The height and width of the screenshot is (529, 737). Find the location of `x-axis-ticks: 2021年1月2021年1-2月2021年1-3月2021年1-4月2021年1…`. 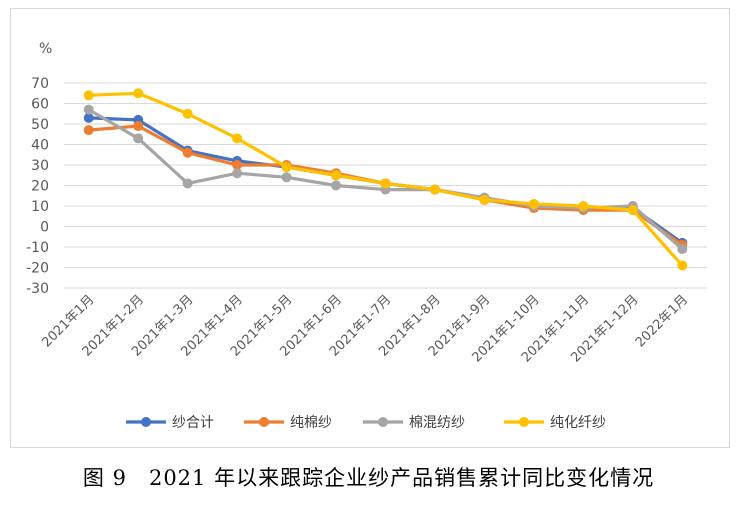

x-axis-ticks: 2021年1月2021年1-2月2021年1-3月2021年1-4月2021年1… is located at coordinates (365, 328).